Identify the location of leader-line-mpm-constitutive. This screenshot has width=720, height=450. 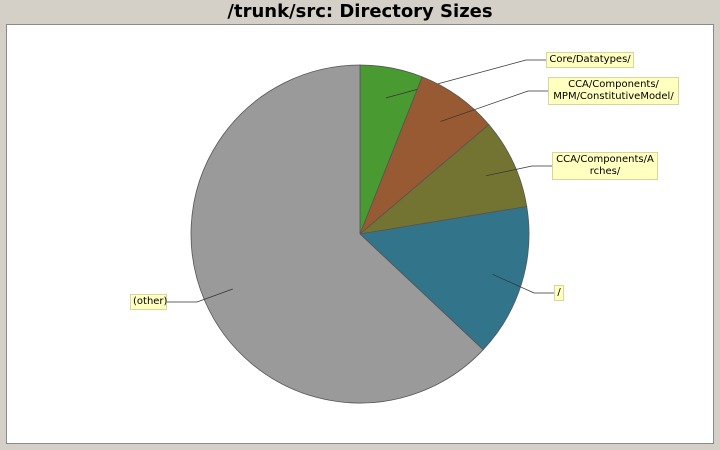
(494, 106).